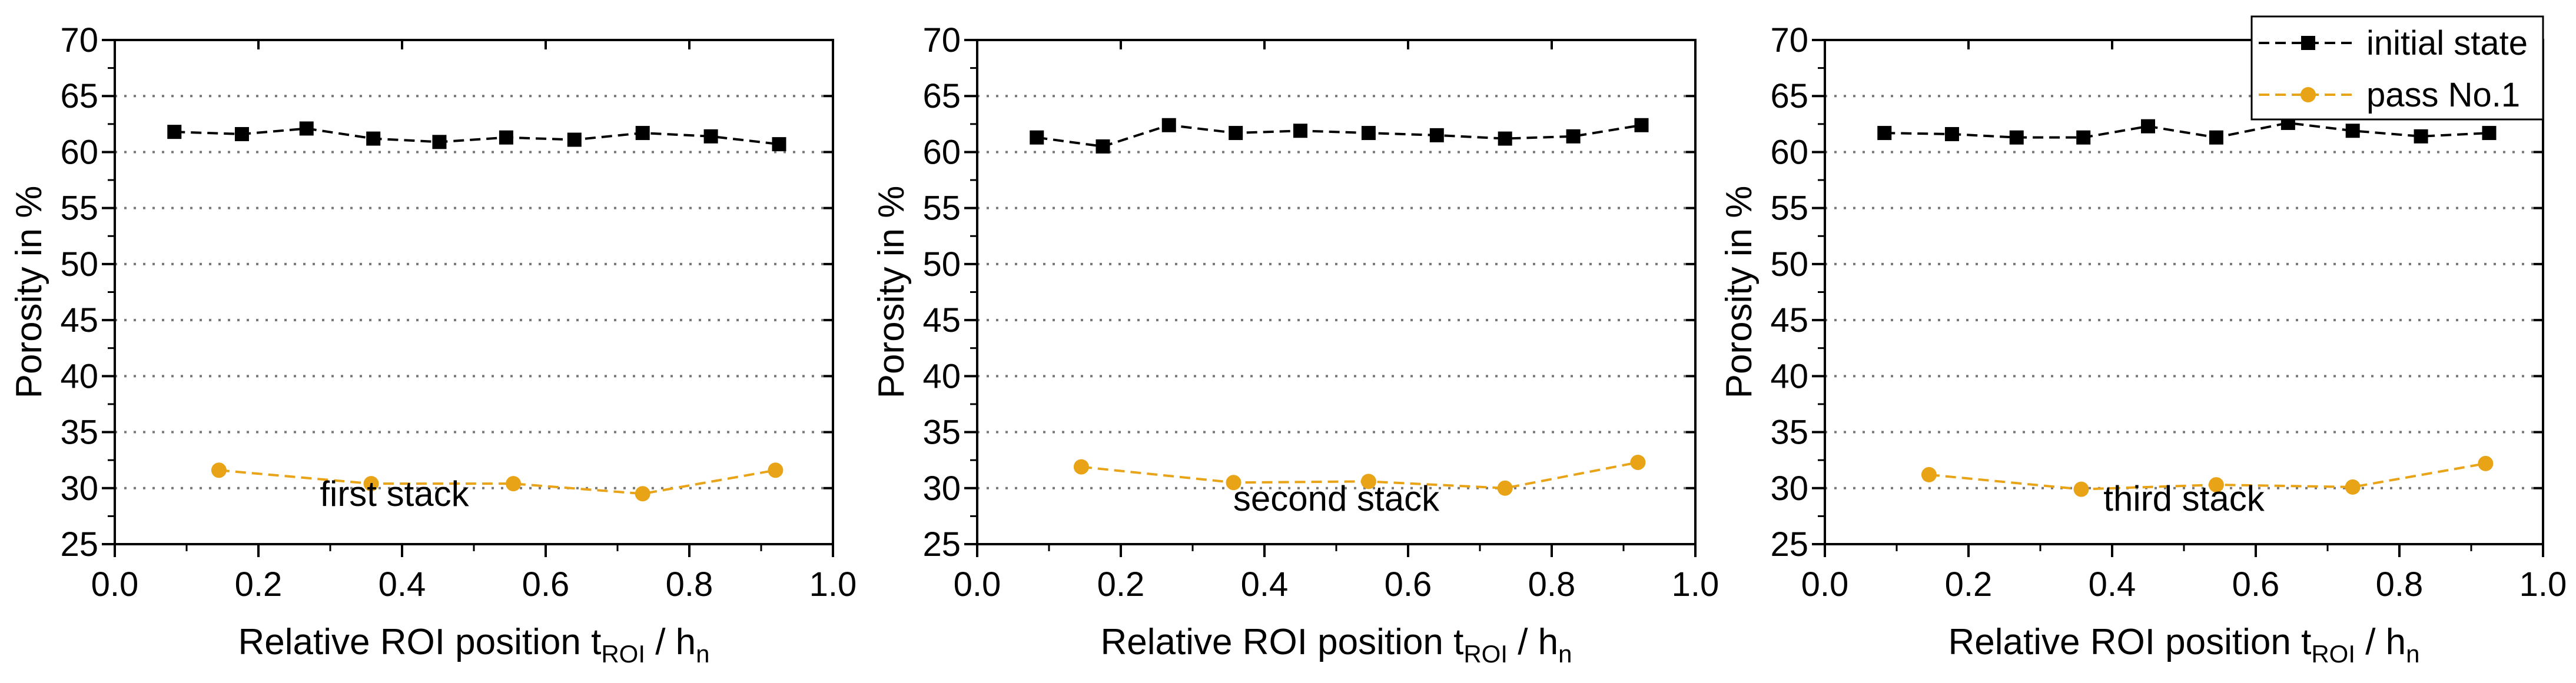 This screenshot has width=2576, height=683. I want to click on x-tick-label: 0.8, so click(2400, 584).